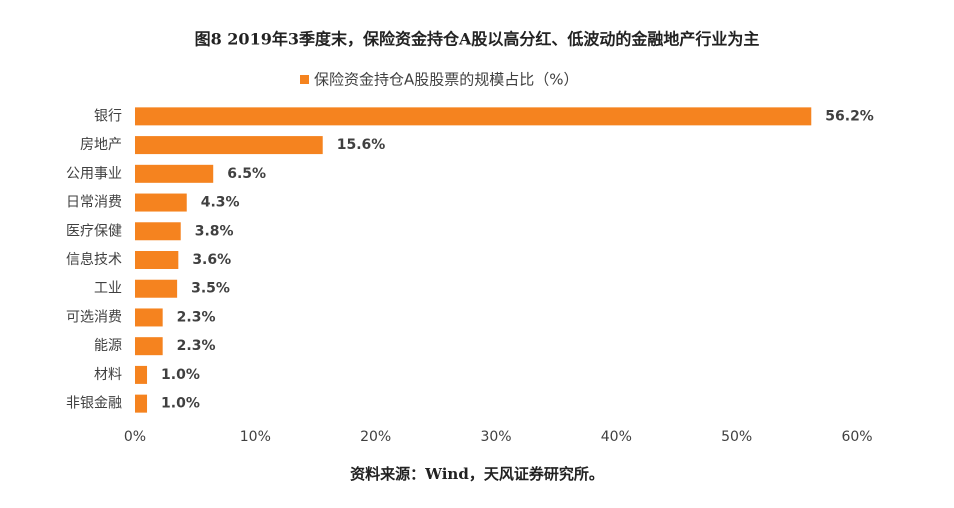 This screenshot has width=954, height=508. What do you see at coordinates (446, 80) in the screenshot?
I see `legend-label: 保险资金持仓A股股票的规模占比（%）` at bounding box center [446, 80].